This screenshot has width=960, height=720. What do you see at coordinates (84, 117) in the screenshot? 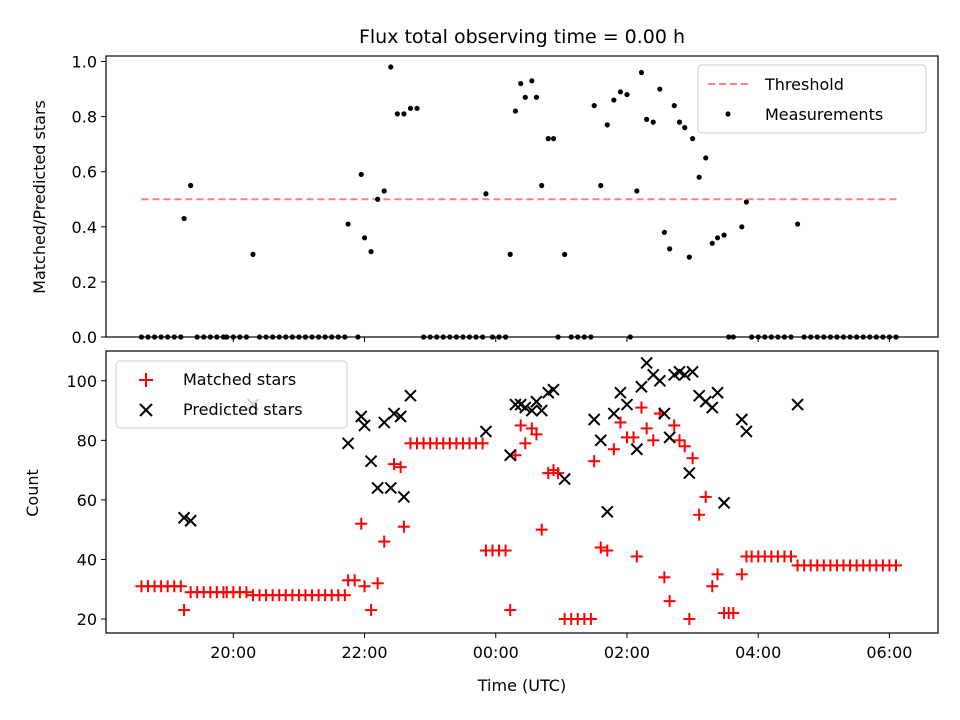
I see `top-y-tick-label: 0.8` at bounding box center [84, 117].